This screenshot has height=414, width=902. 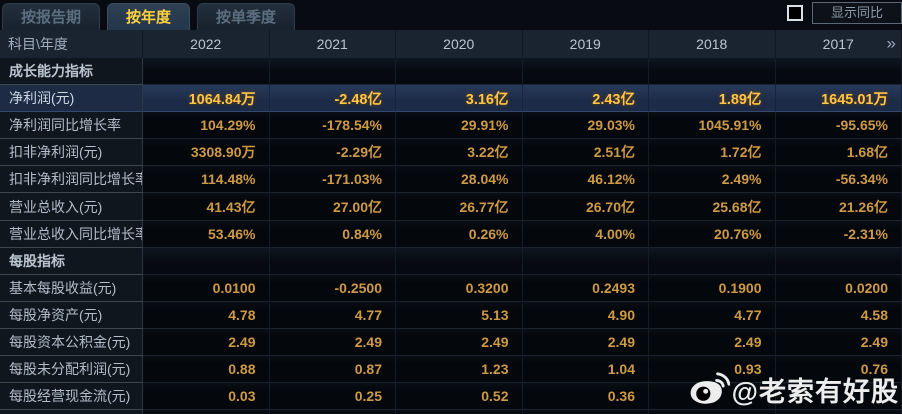 What do you see at coordinates (51, 16) in the screenshot?
I see `tab-by-report-period: 按报告期` at bounding box center [51, 16].